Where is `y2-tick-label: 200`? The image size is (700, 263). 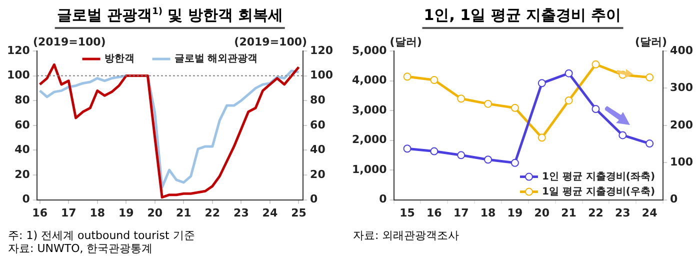 y2-tick-label: 200 is located at coordinates (682, 125).